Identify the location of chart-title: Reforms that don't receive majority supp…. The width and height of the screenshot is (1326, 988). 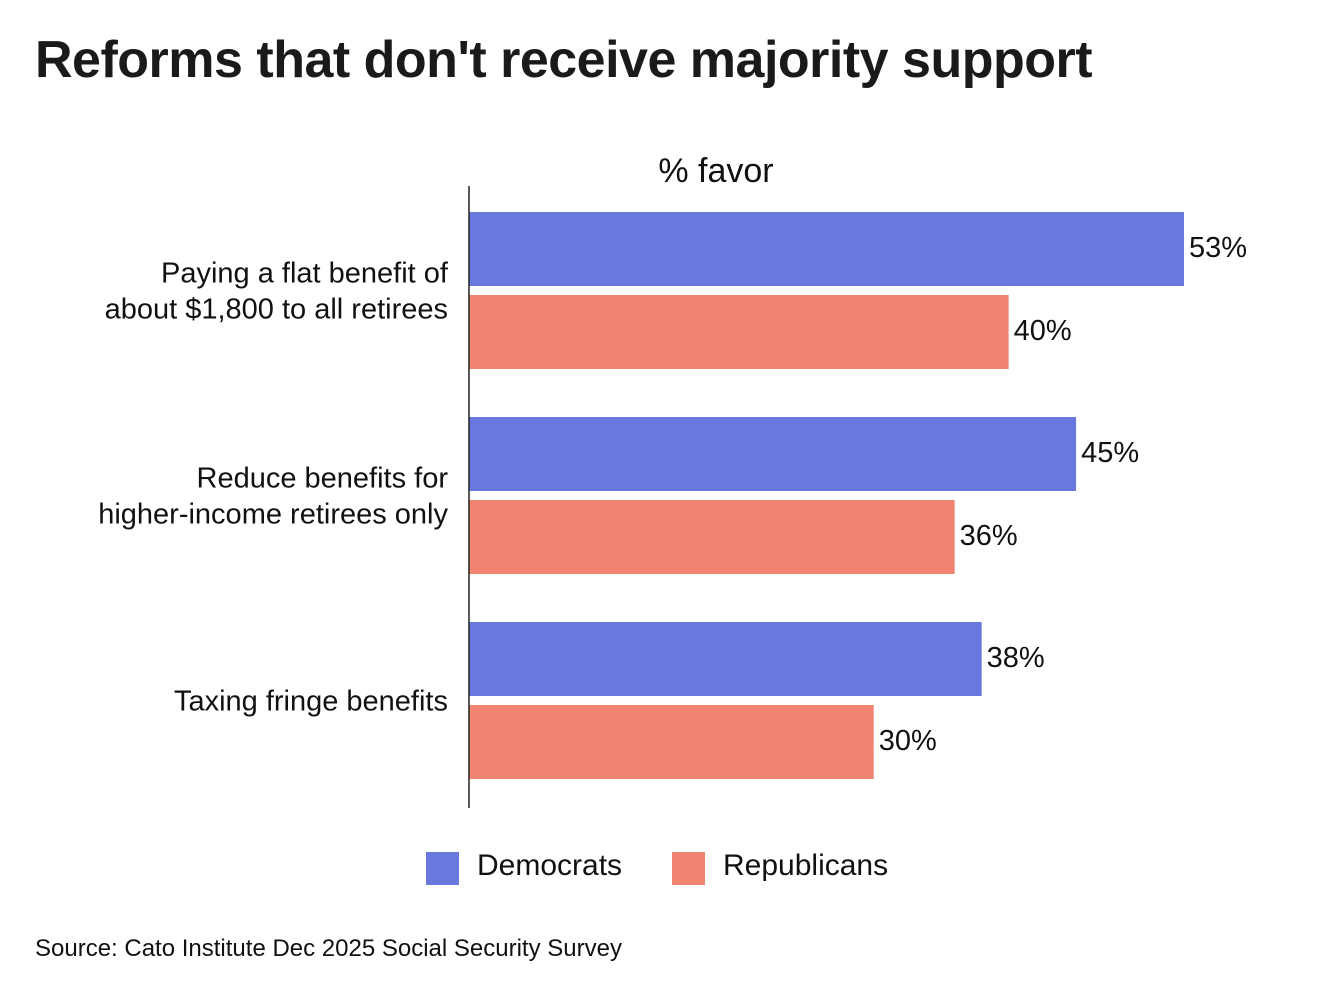
(564, 60).